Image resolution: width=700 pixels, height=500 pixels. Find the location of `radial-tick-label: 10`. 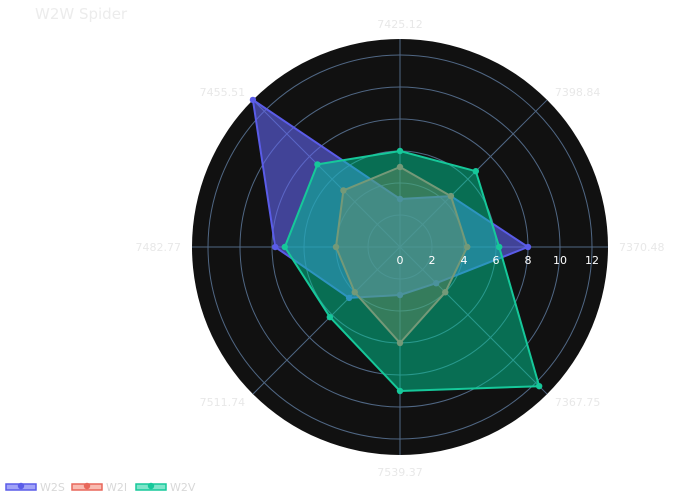

radial-tick-label: 10 is located at coordinates (560, 260).